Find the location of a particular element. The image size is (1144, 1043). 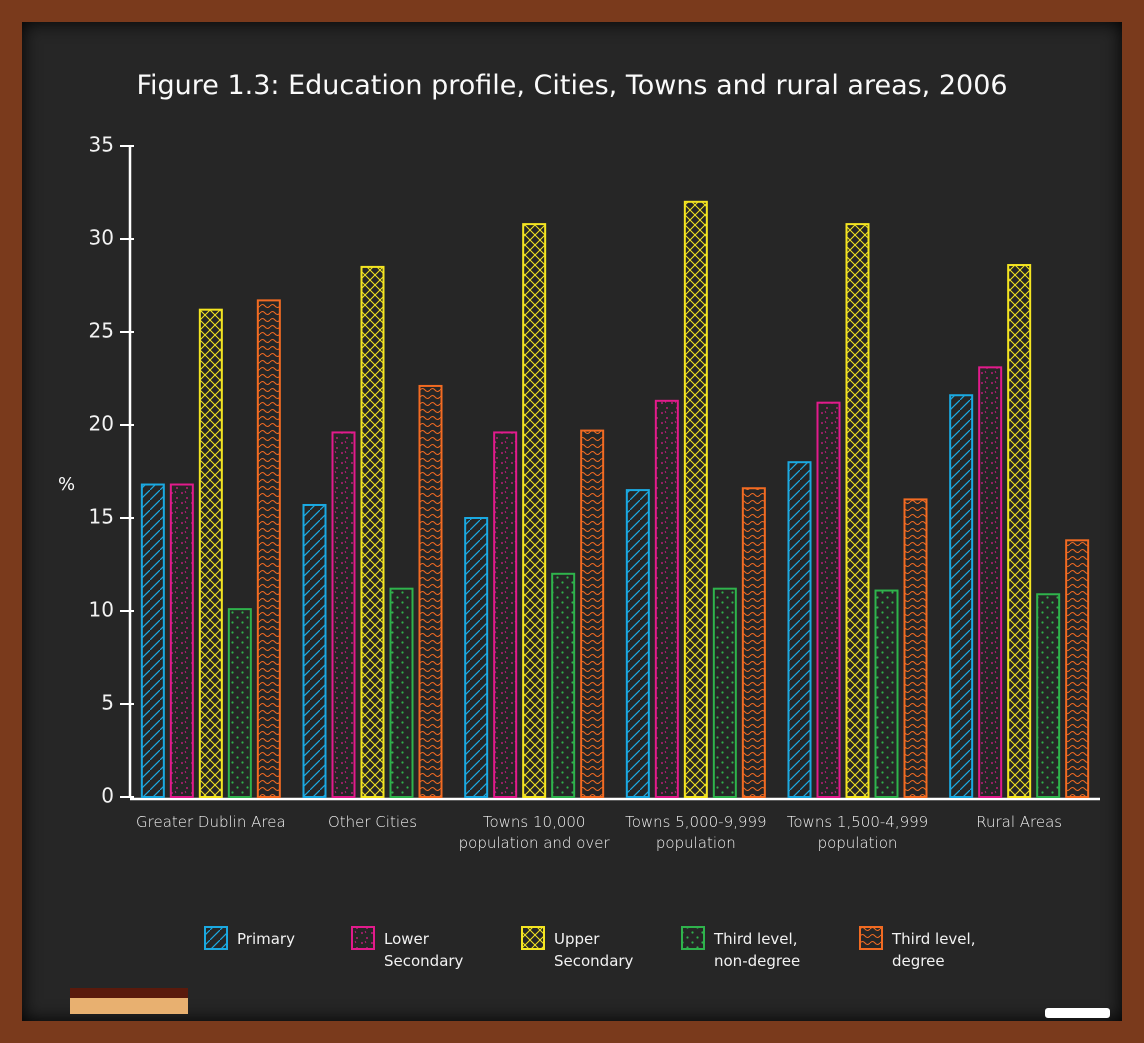

x-tick-label: Rural Areas is located at coordinates (1019, 822).